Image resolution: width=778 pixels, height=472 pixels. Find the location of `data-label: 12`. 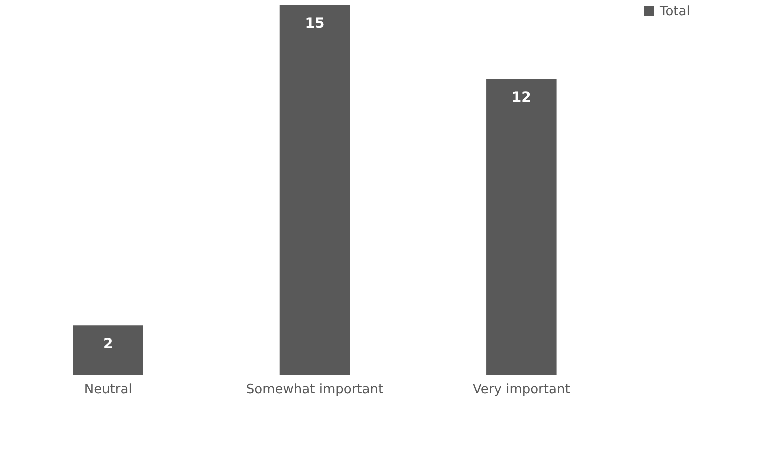

data-label: 12 is located at coordinates (522, 98).